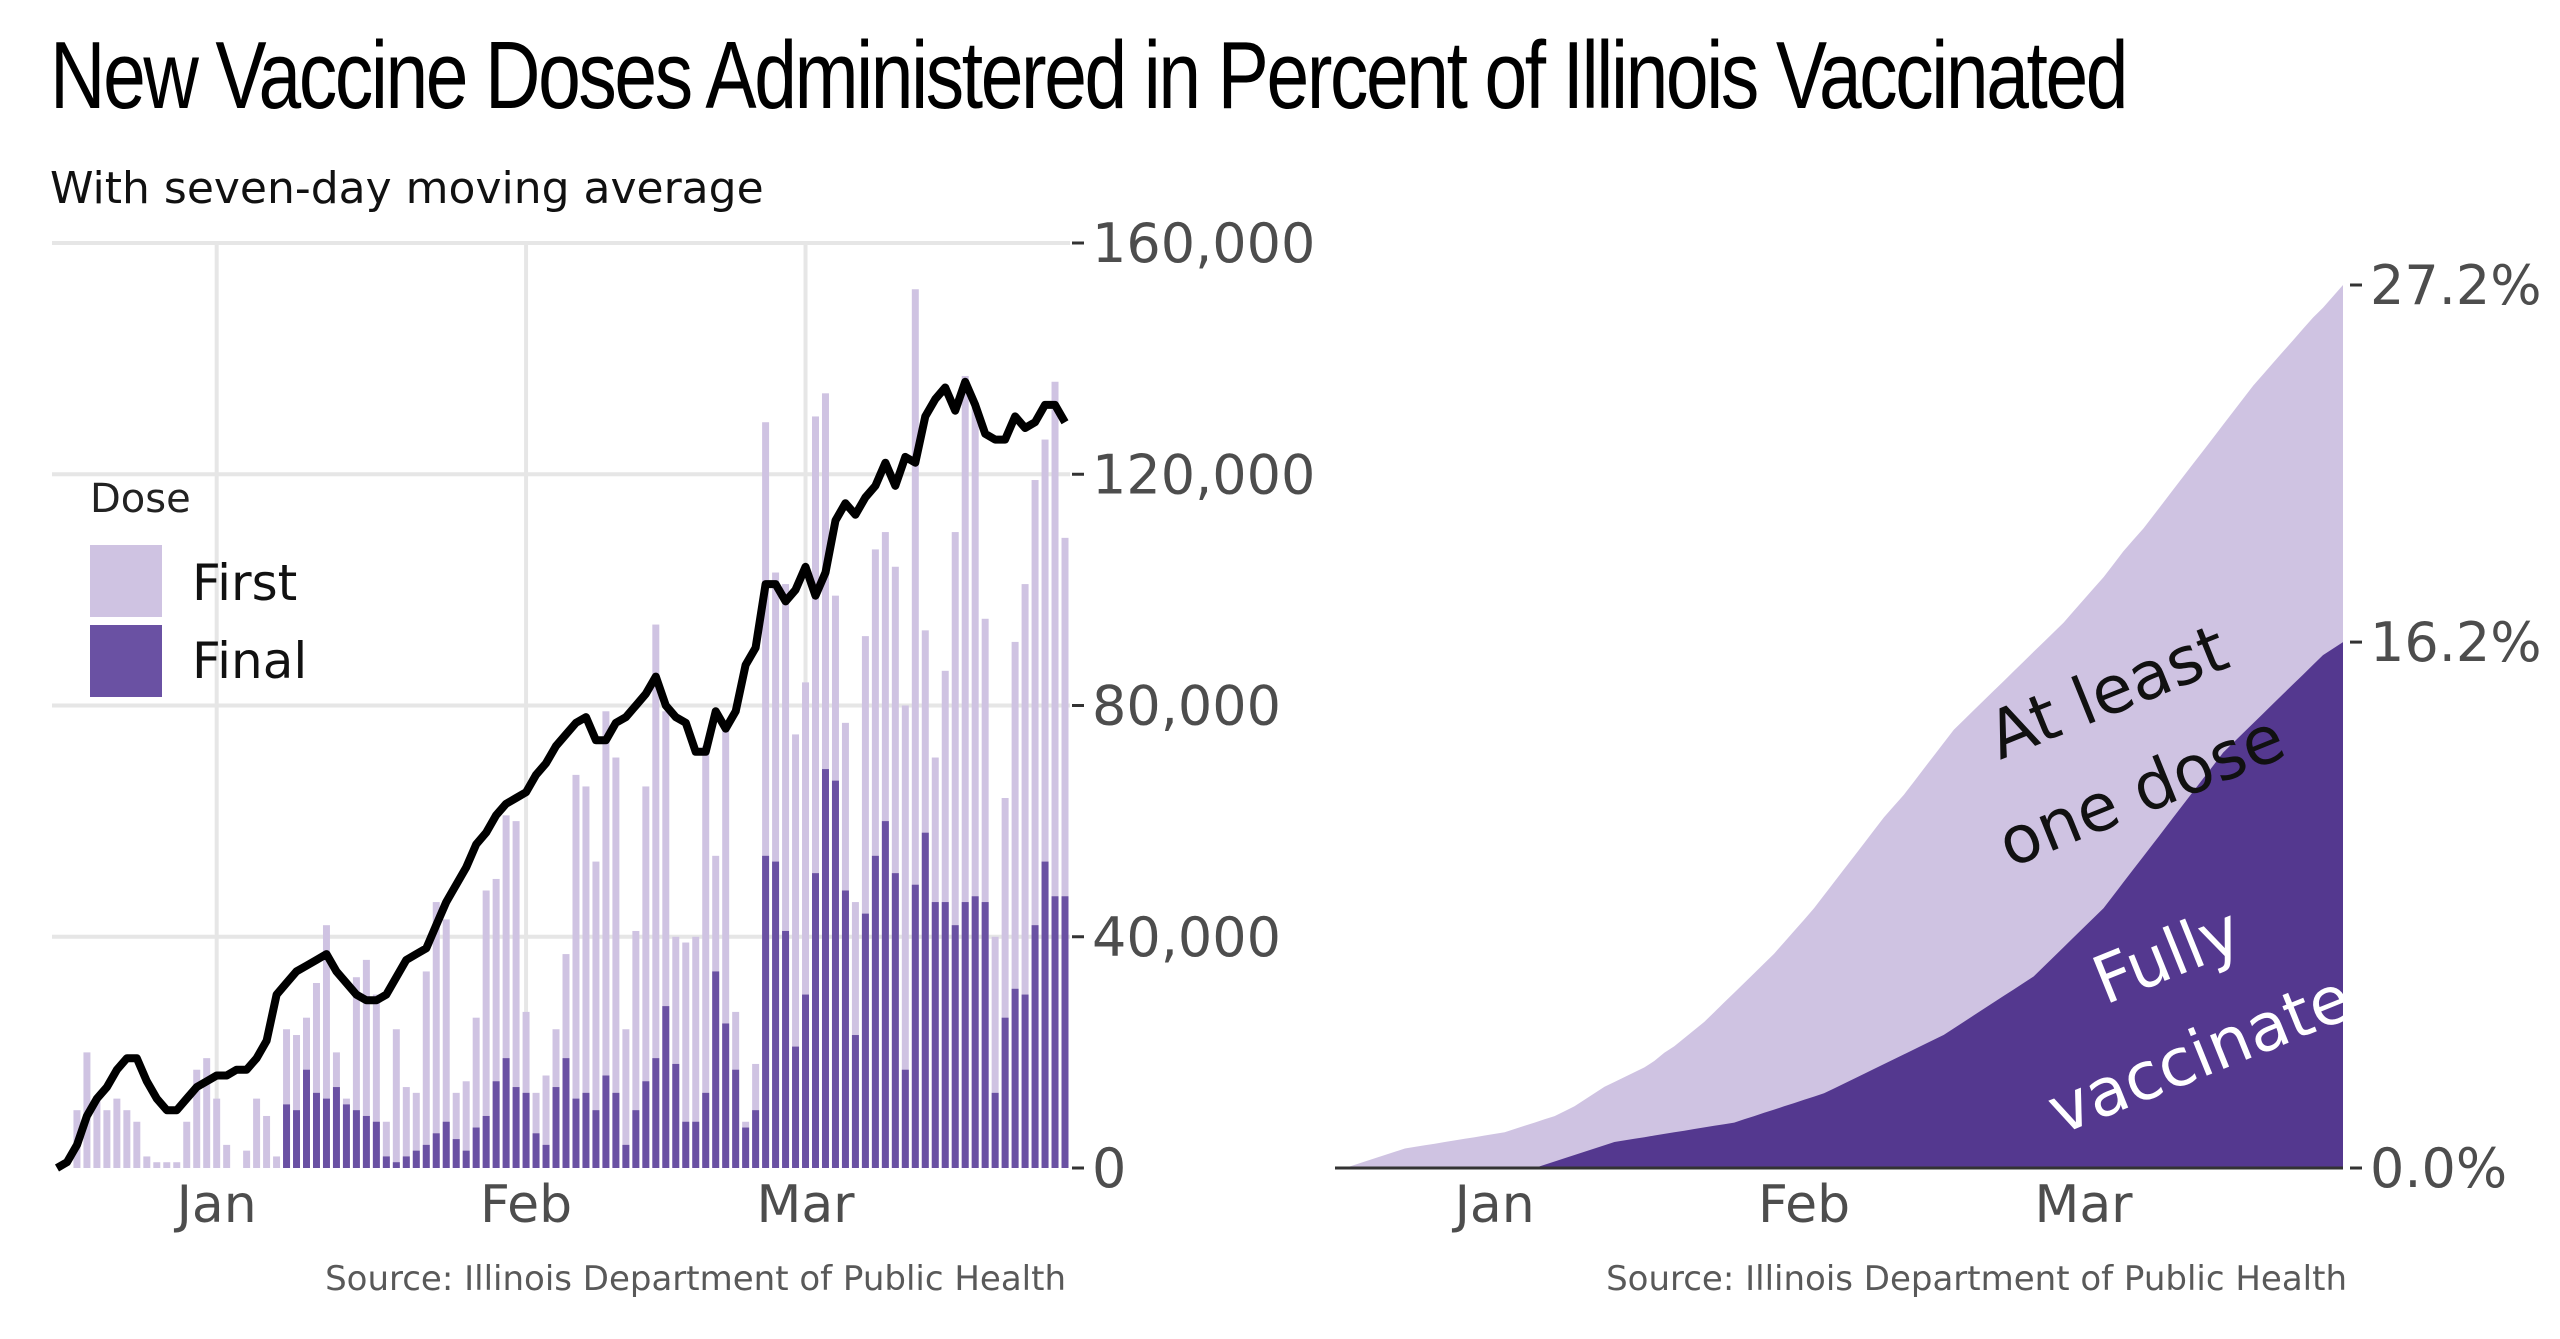 The image size is (2560, 1339). What do you see at coordinates (1793, 1205) in the screenshot?
I see `right-x-axis: Jan Feb Mar` at bounding box center [1793, 1205].